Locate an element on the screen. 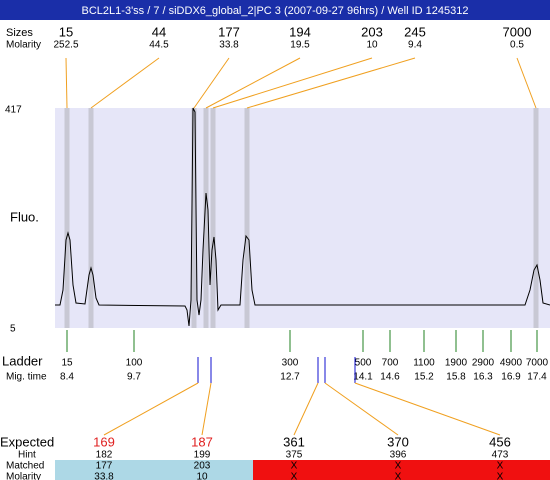 This screenshot has width=550, height=480. y-label: Fluo. is located at coordinates (24, 216).